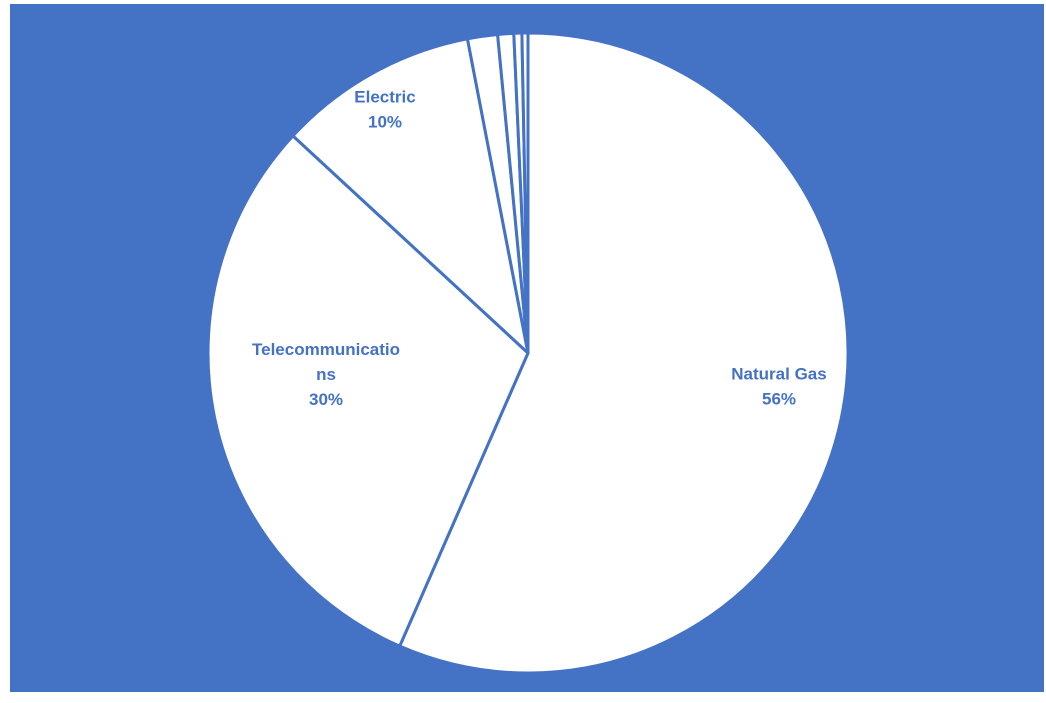 The height and width of the screenshot is (703, 1046). Describe the element at coordinates (326, 399) in the screenshot. I see `data-label-line: 30%` at that location.